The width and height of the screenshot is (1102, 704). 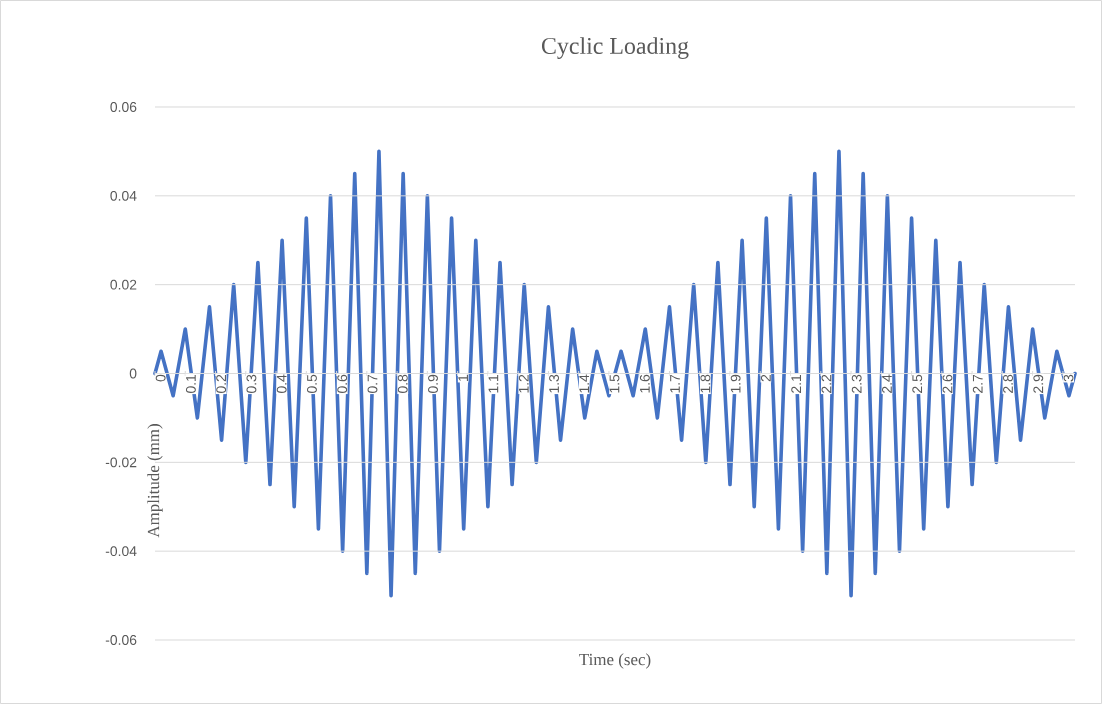 What do you see at coordinates (705, 383) in the screenshot?
I see `x-tick-label: 1.8` at bounding box center [705, 383].